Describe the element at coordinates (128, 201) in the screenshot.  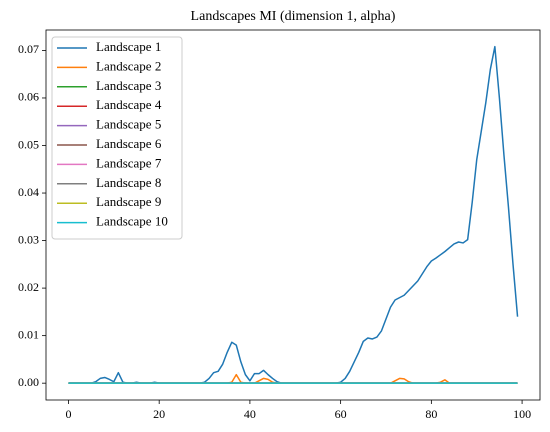
I see `legend-label: Landscape 9` at that location.